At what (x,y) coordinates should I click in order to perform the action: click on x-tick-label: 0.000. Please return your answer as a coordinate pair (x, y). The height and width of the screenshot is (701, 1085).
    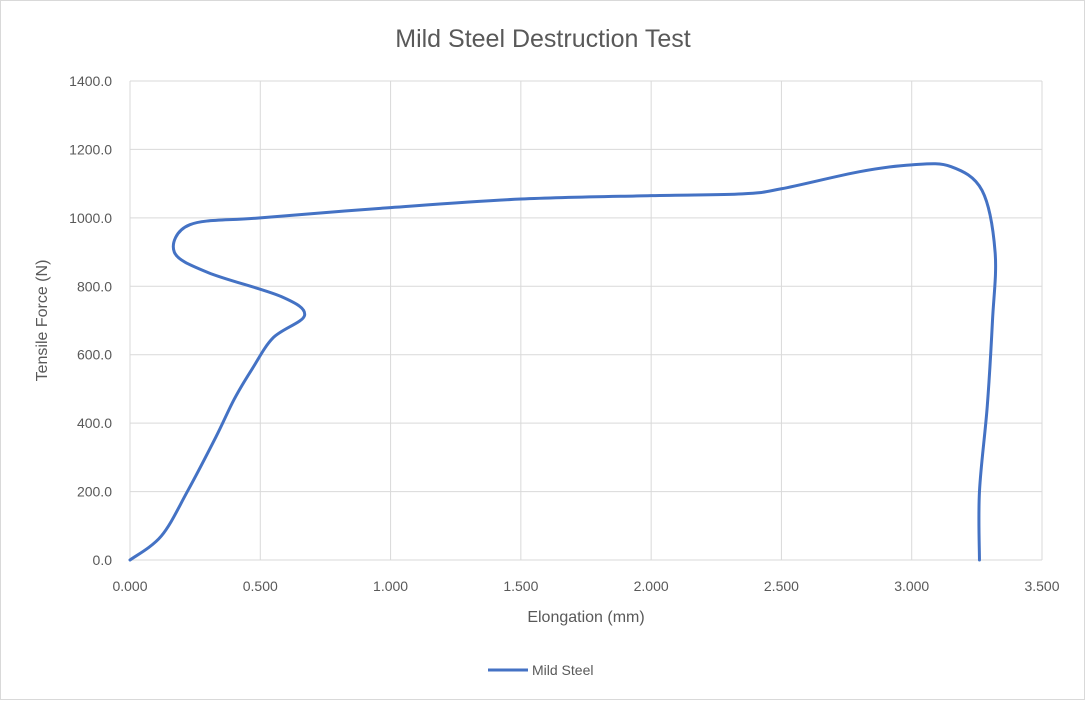
    Looking at the image, I should click on (129, 586).